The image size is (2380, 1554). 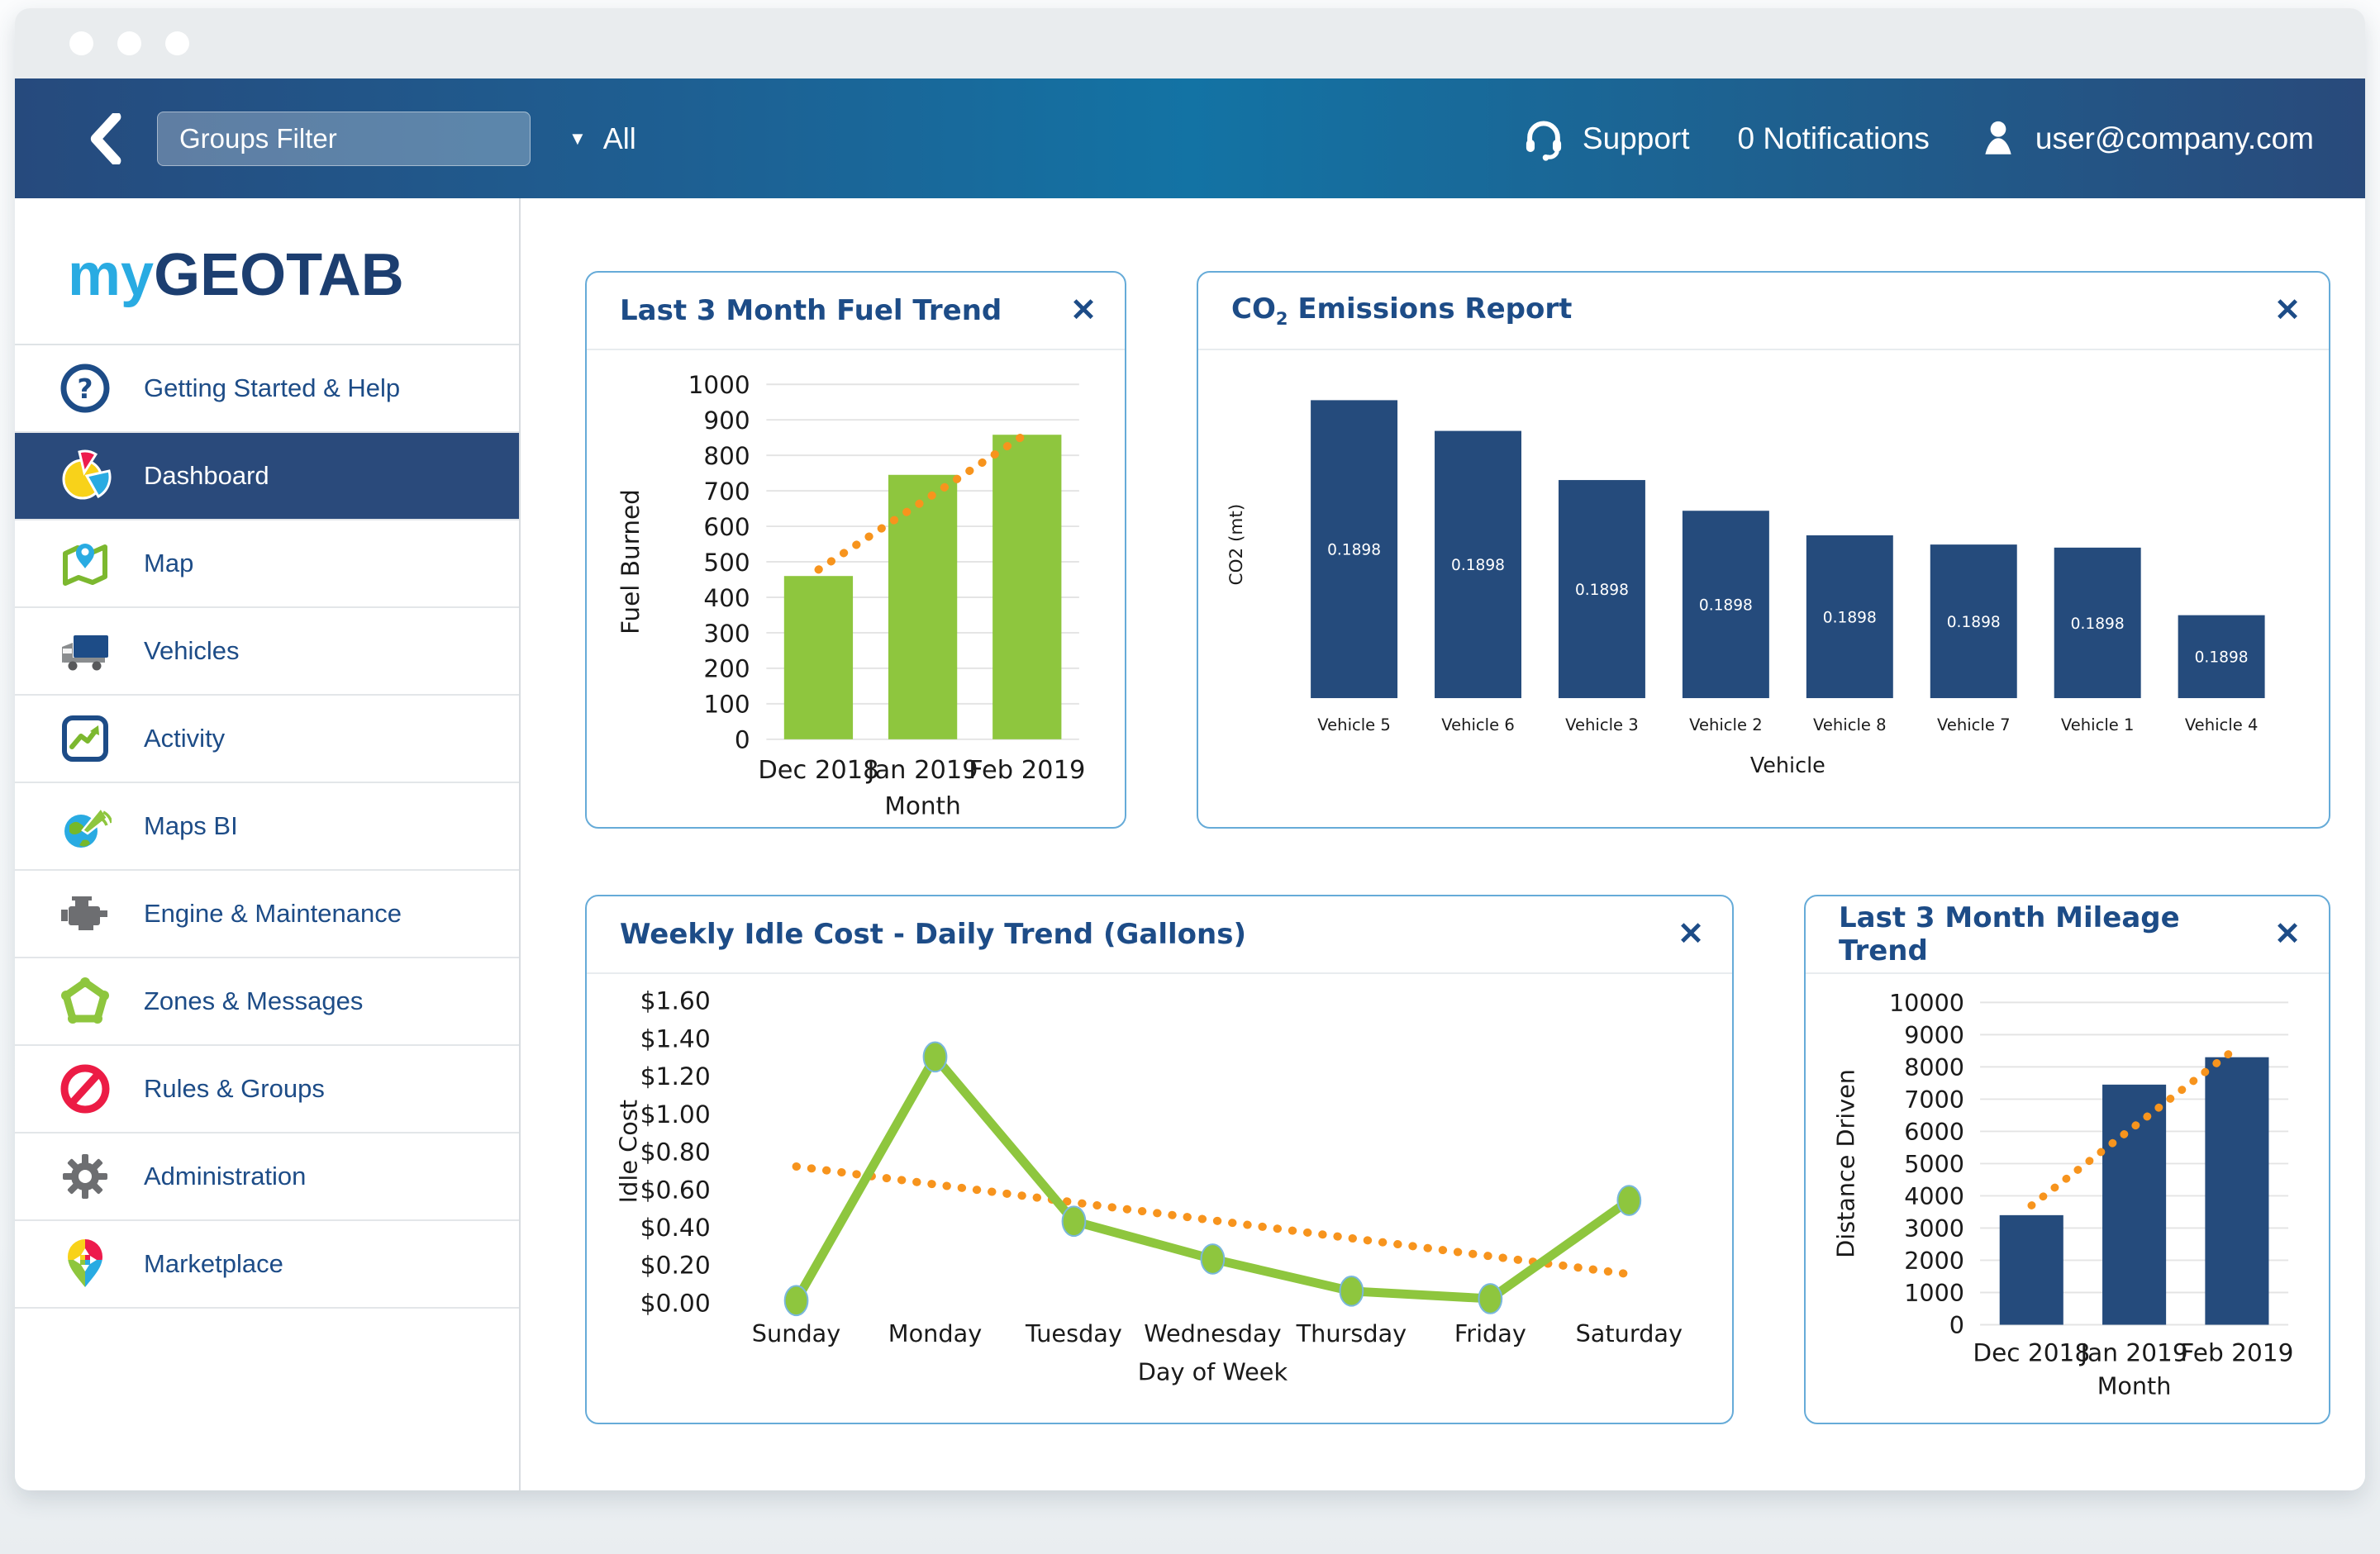 I want to click on gear-icon, so click(x=85, y=1176).